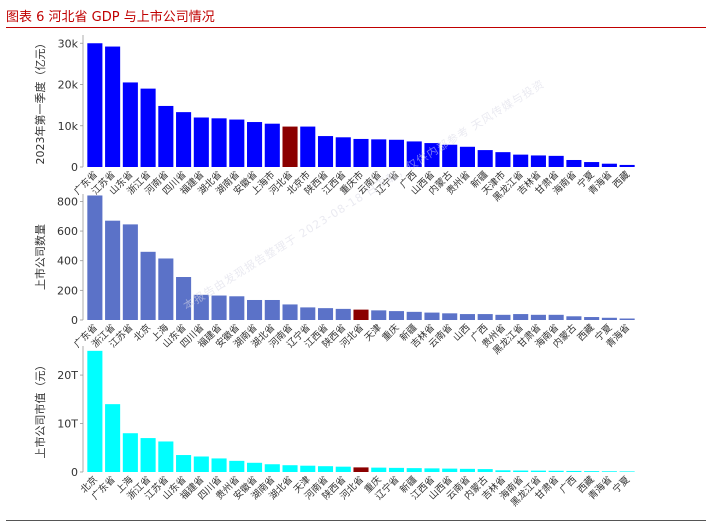 The height and width of the screenshot is (532, 712). What do you see at coordinates (40, 101) in the screenshot?
I see `y-axis-title: 2023年第一季度（亿元）` at bounding box center [40, 101].